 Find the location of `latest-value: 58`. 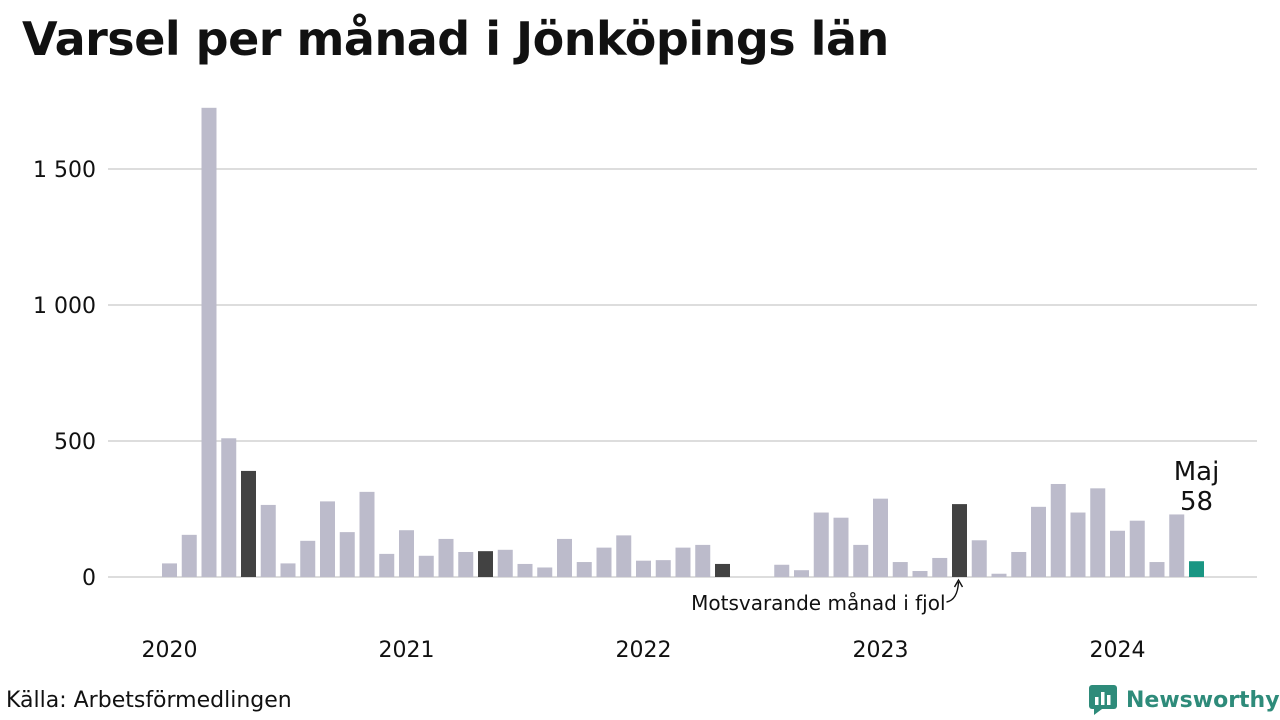

latest-value: 58 is located at coordinates (1196, 502).